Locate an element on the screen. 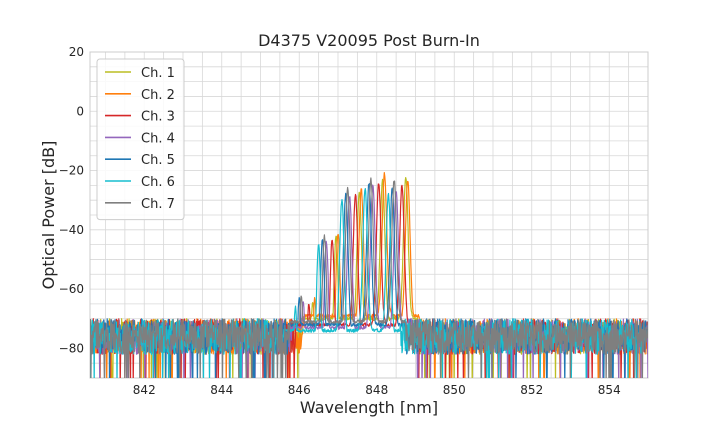  x-tick-label: 846 is located at coordinates (299, 390).